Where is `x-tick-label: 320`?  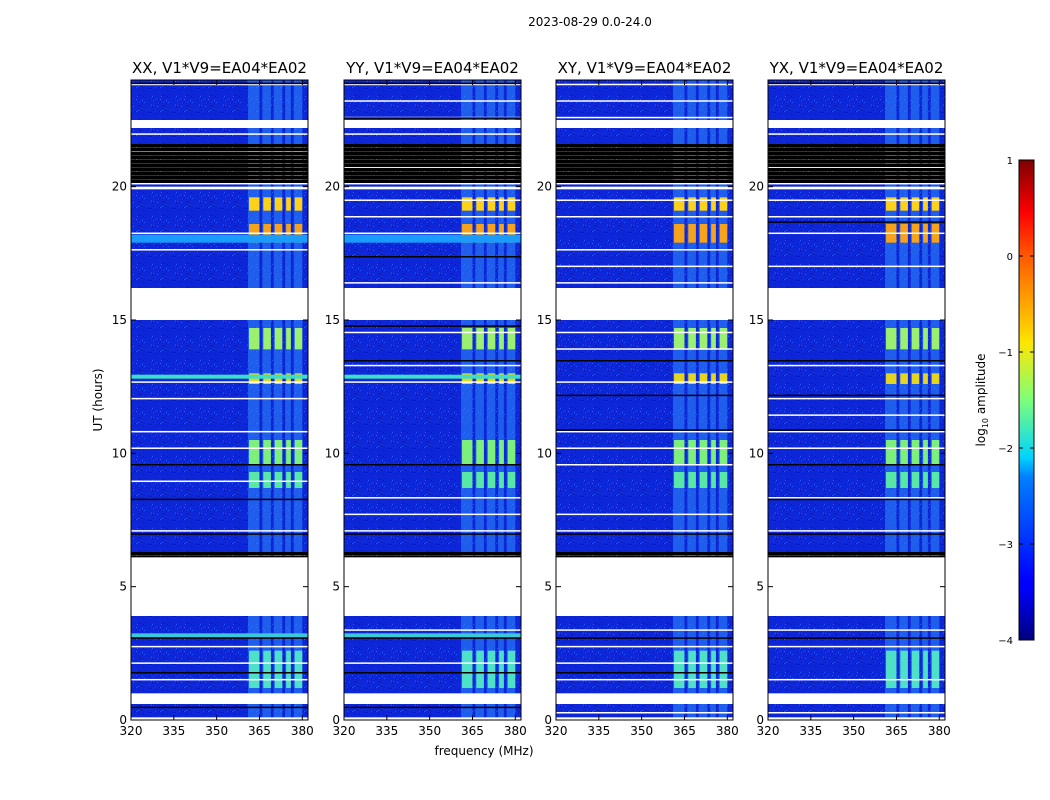
x-tick-label: 320 is located at coordinates (344, 731).